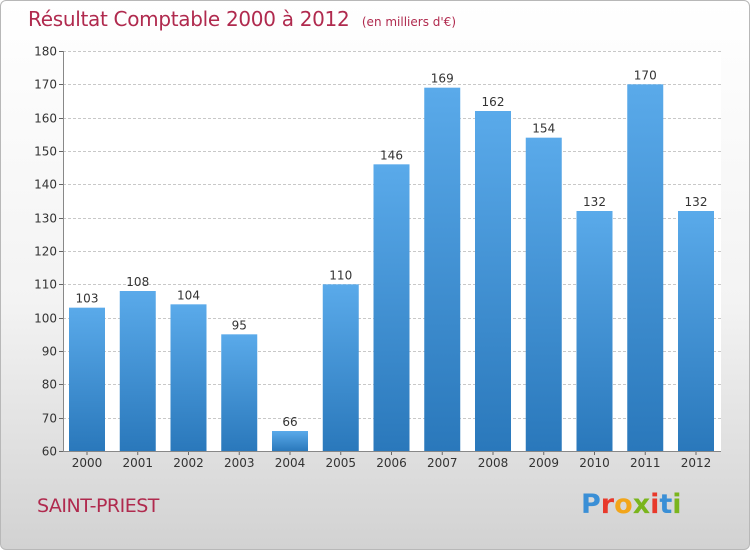  What do you see at coordinates (493, 463) in the screenshot?
I see `x-tick-label: 2008` at bounding box center [493, 463].